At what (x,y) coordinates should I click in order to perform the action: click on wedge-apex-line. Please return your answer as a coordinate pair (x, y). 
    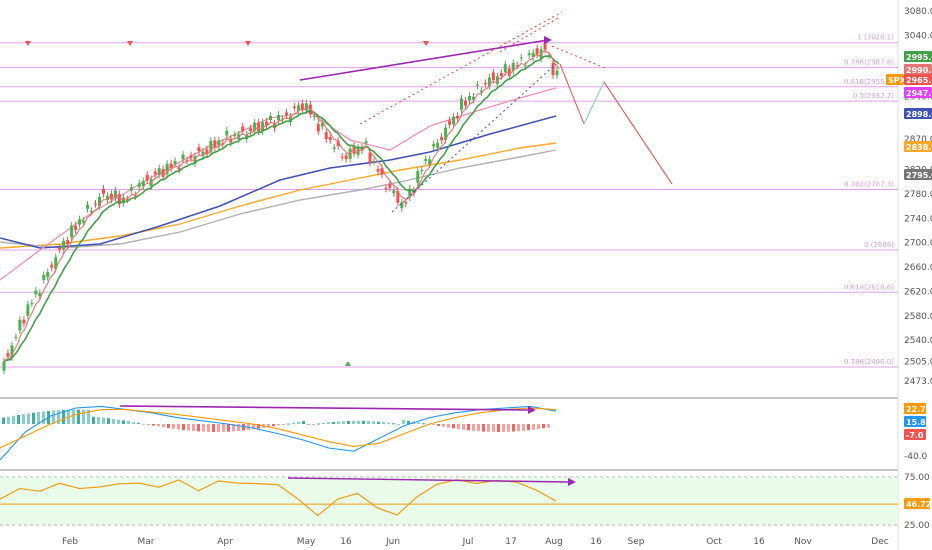
    Looking at the image, I should click on (529, 35).